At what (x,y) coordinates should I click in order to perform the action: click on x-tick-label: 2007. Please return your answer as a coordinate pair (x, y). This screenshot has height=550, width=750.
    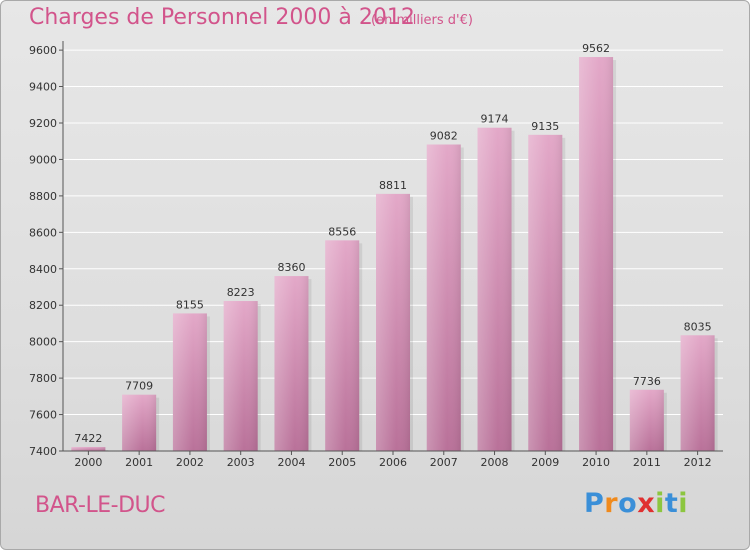
    Looking at the image, I should click on (444, 462).